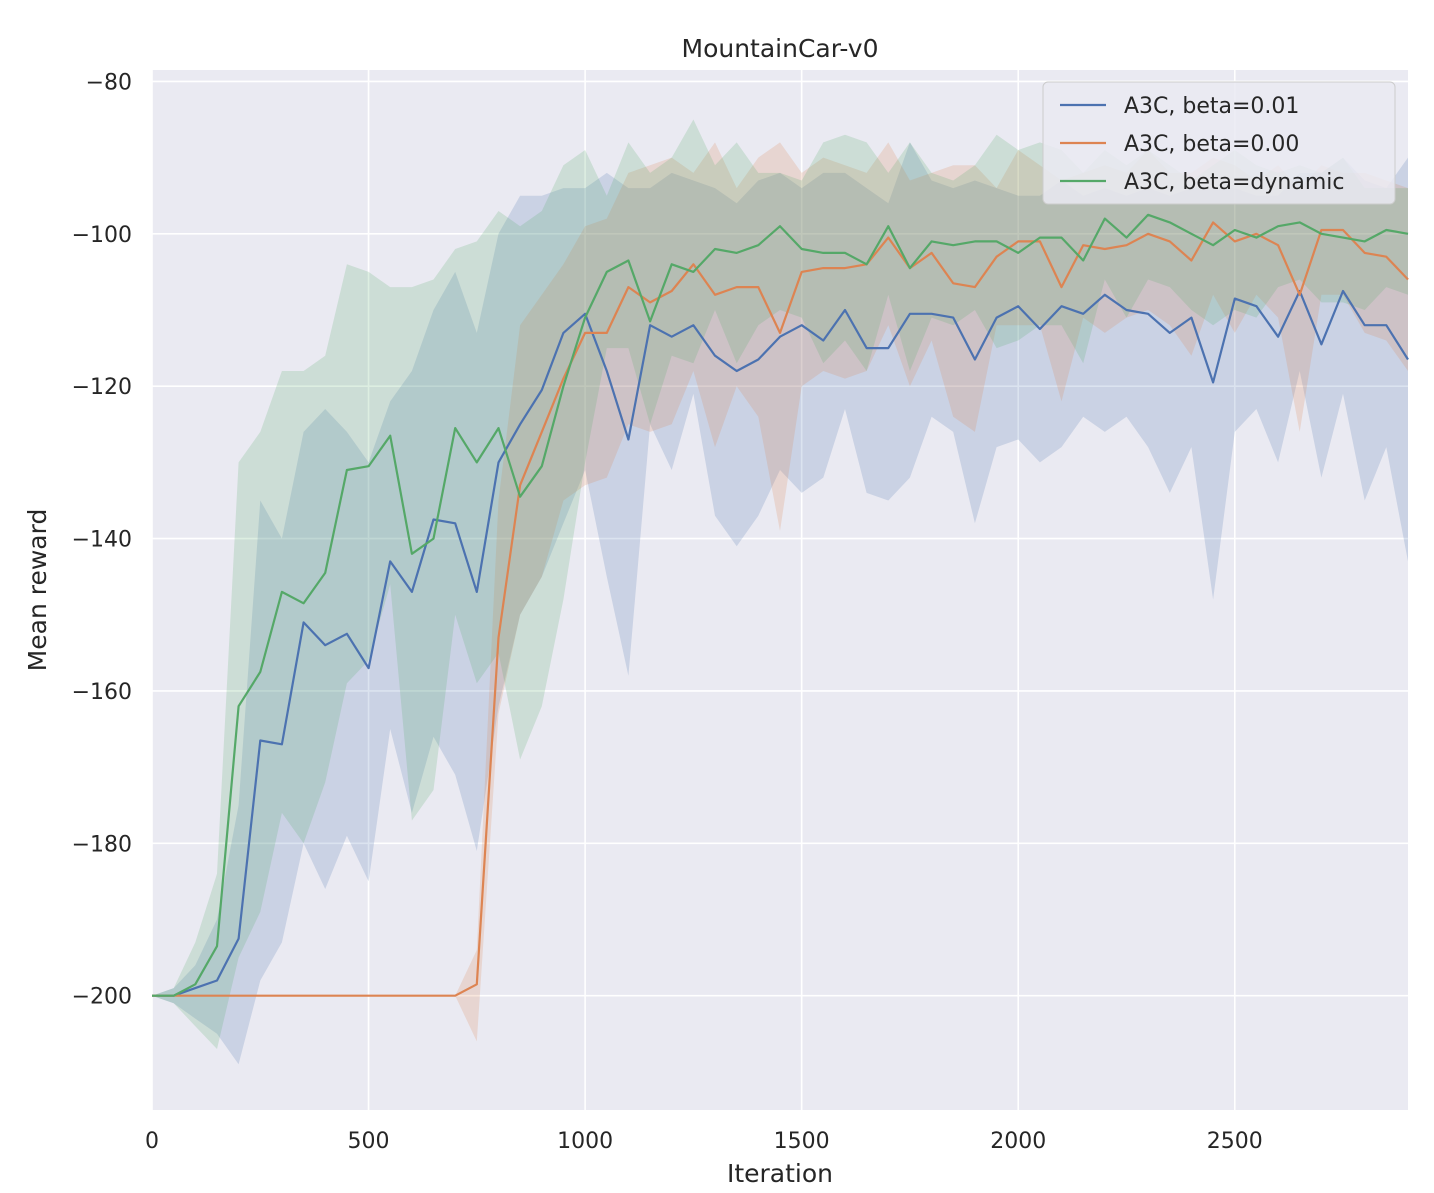  I want to click on y-tick-label-6: −80, so click(109, 82).